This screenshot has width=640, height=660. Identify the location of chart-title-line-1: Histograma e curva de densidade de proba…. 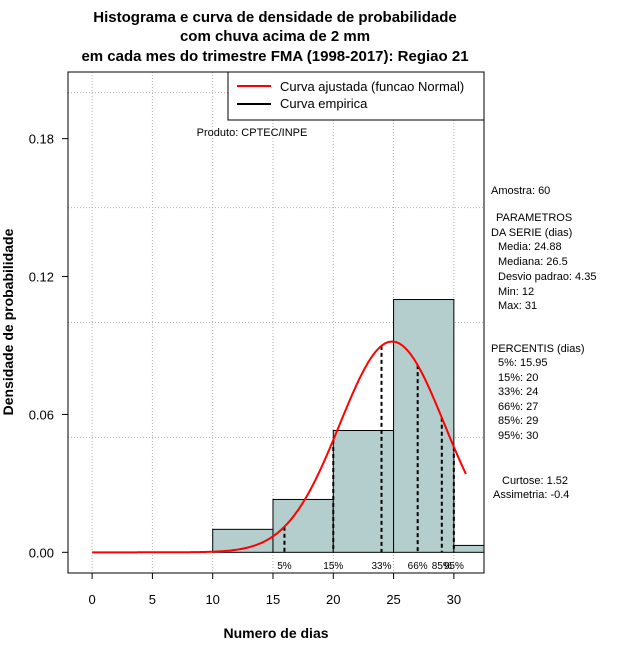
(274, 17).